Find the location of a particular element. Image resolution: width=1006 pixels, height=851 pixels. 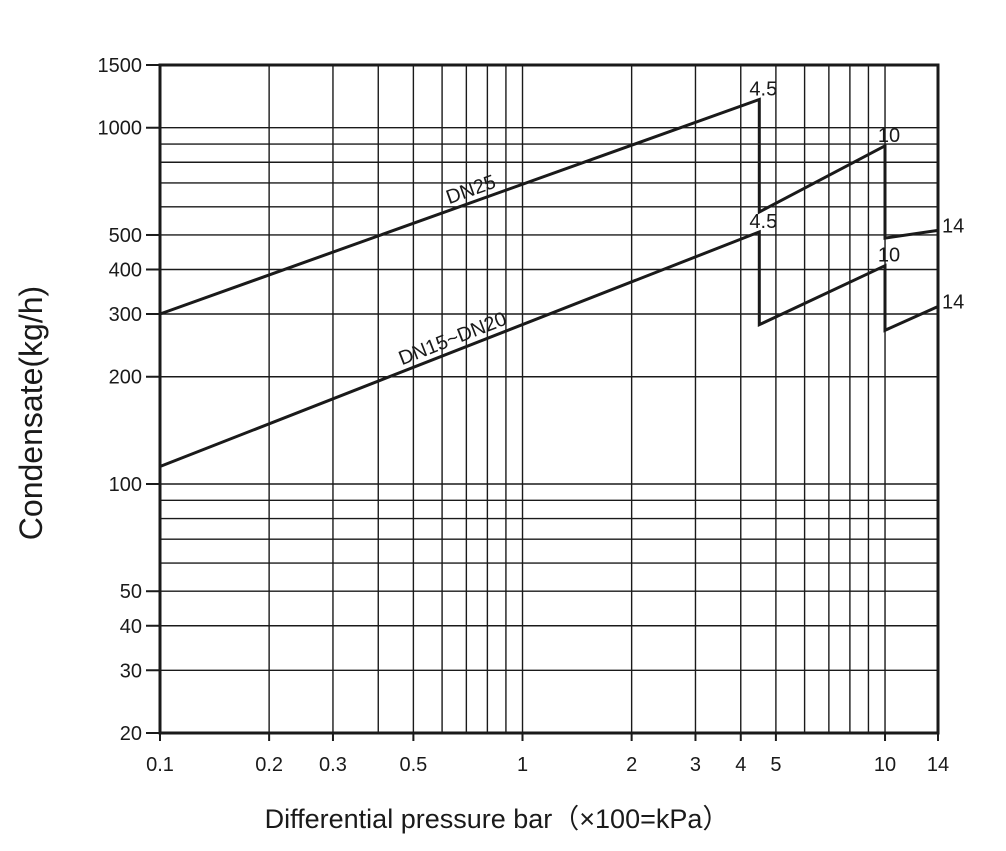

x-axis-ticks: 0.1 0.2 0.3 0.5 1 2 3 4 5 10 14 is located at coordinates (547, 754).